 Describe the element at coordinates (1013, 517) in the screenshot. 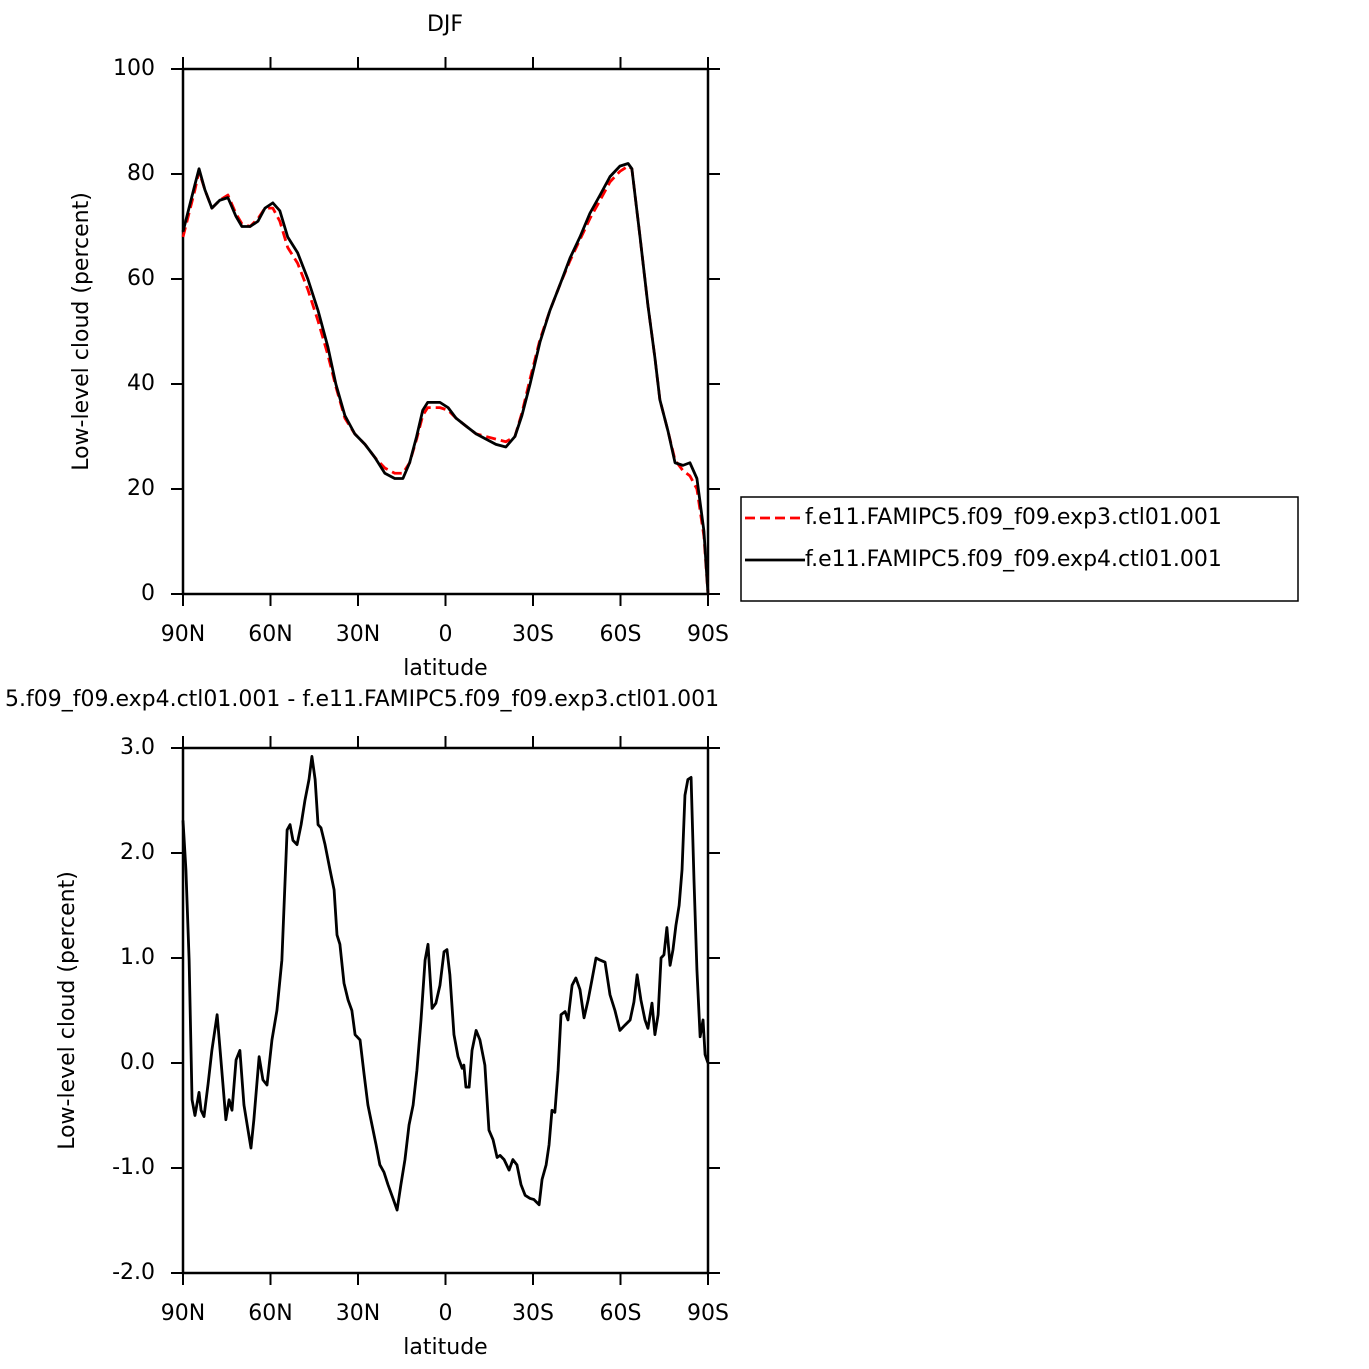

I see `legend-label: f.e11.FAMIPC5.f09_f09.exp3.ctl01.001` at that location.